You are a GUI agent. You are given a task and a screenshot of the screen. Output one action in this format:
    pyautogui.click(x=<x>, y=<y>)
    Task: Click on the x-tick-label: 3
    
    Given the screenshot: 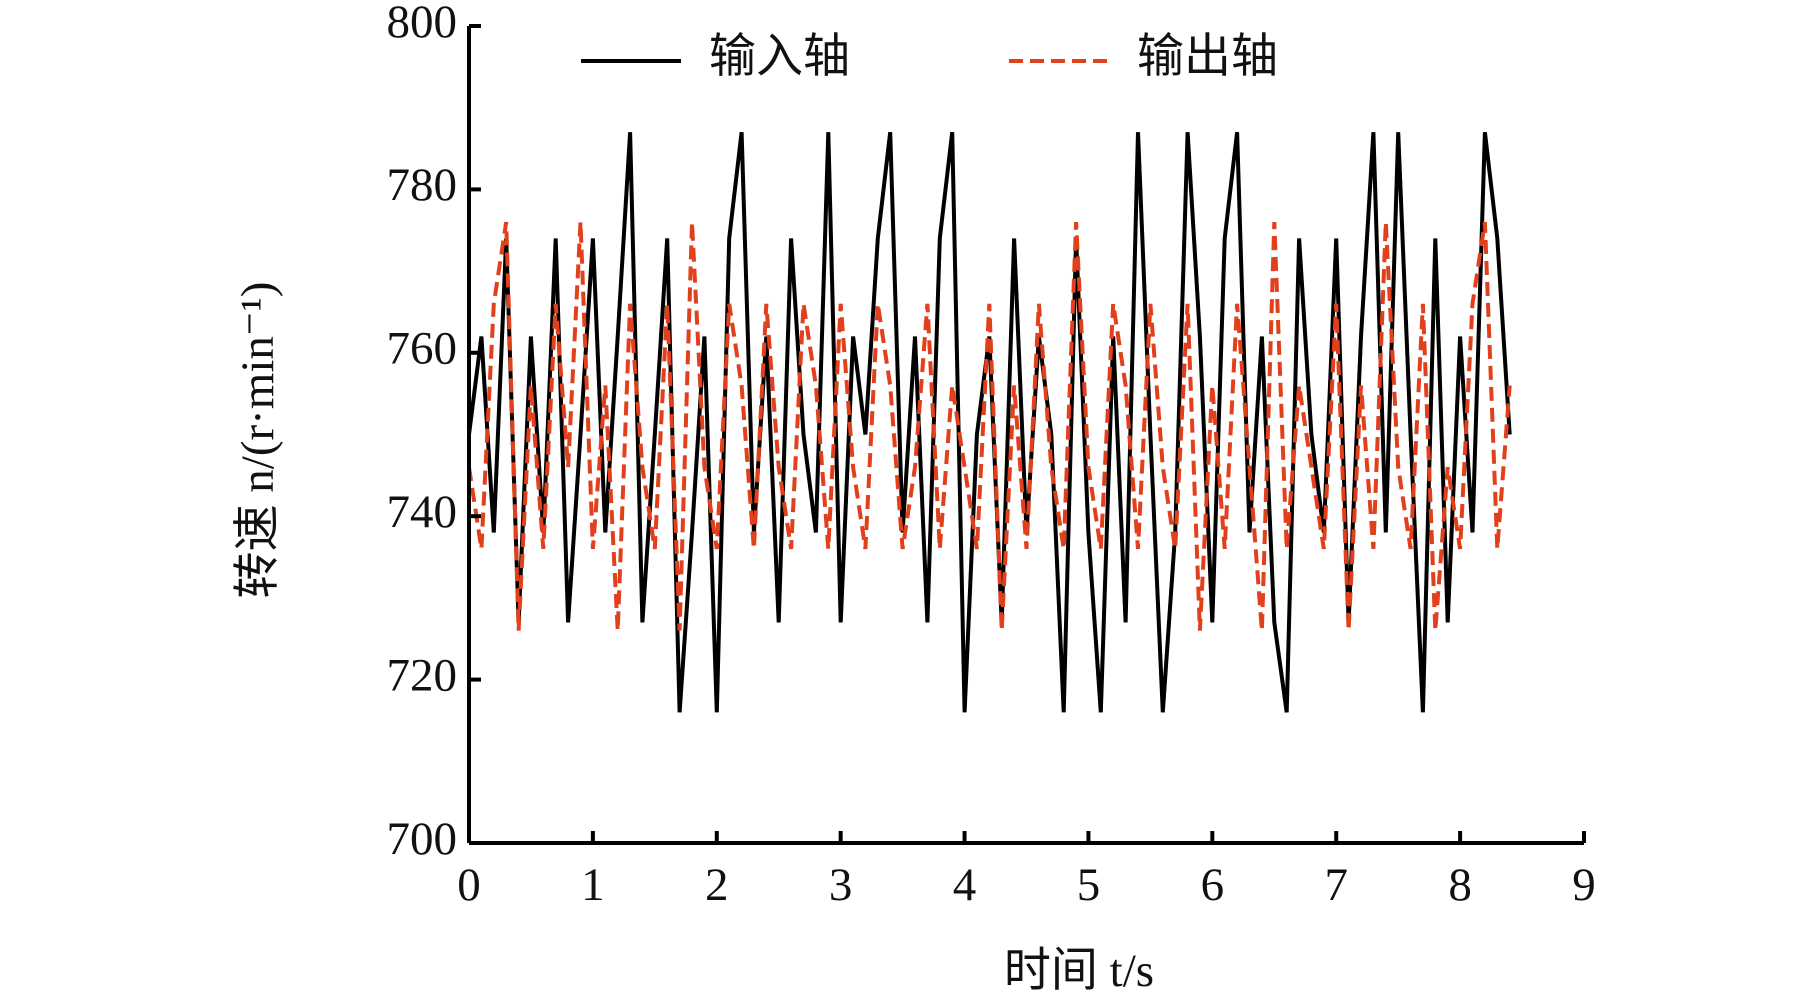 What is the action you would take?
    pyautogui.click(x=841, y=885)
    